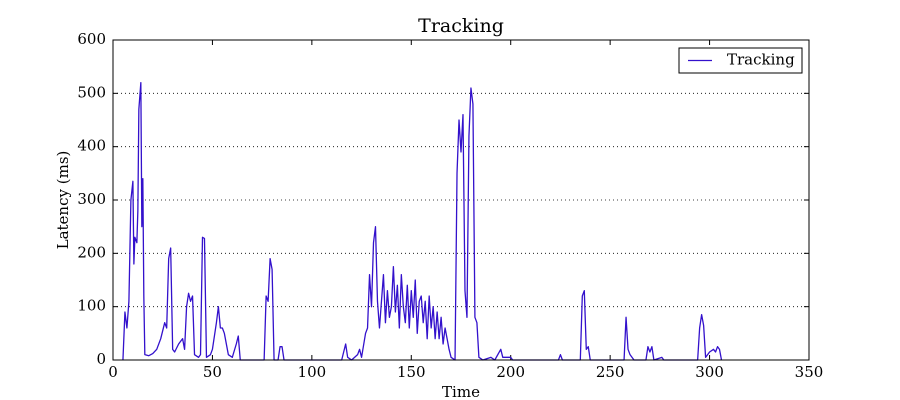 The width and height of the screenshot is (900, 400). Describe the element at coordinates (461, 26) in the screenshot. I see `chart-title: Tracking` at that location.